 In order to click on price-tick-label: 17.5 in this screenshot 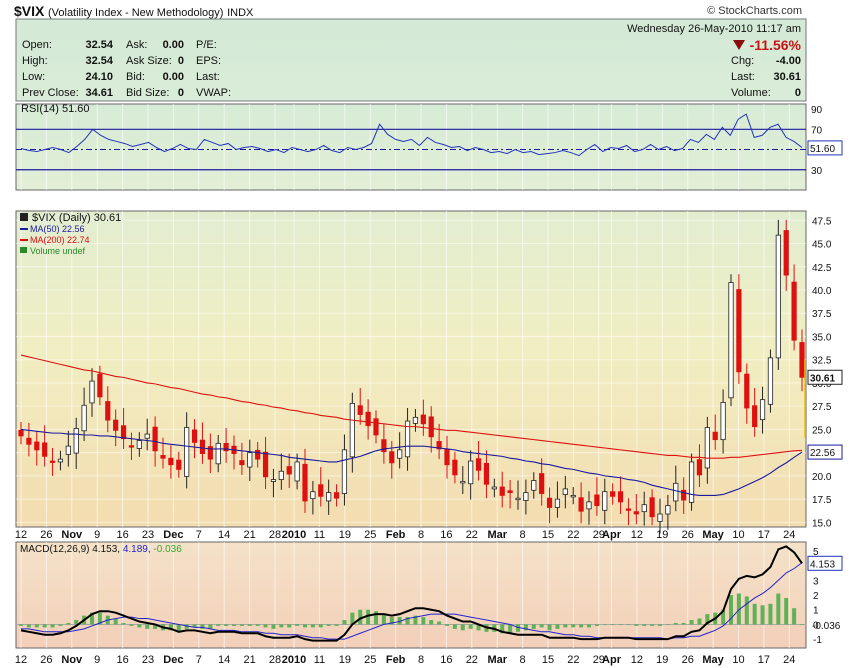, I will do `click(822, 500)`.